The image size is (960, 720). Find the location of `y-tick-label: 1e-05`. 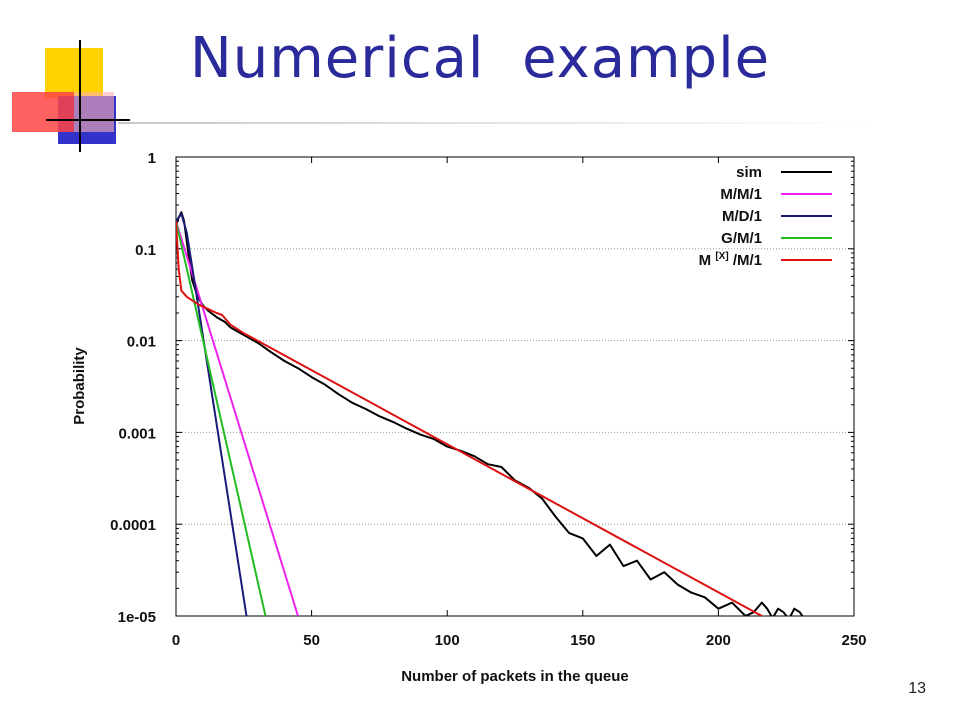

y-tick-label: 1e-05 is located at coordinates (137, 617).